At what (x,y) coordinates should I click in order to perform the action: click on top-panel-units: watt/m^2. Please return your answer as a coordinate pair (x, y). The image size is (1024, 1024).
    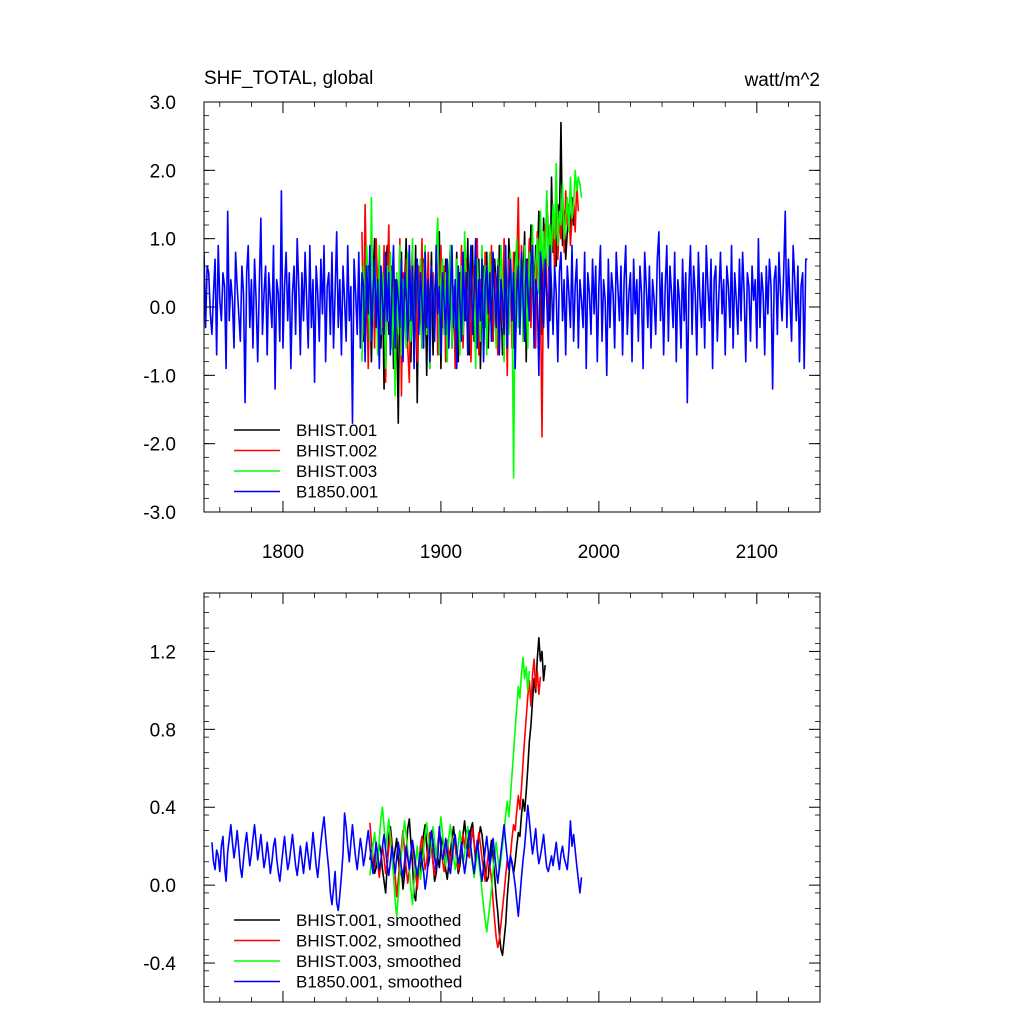
    Looking at the image, I should click on (782, 80).